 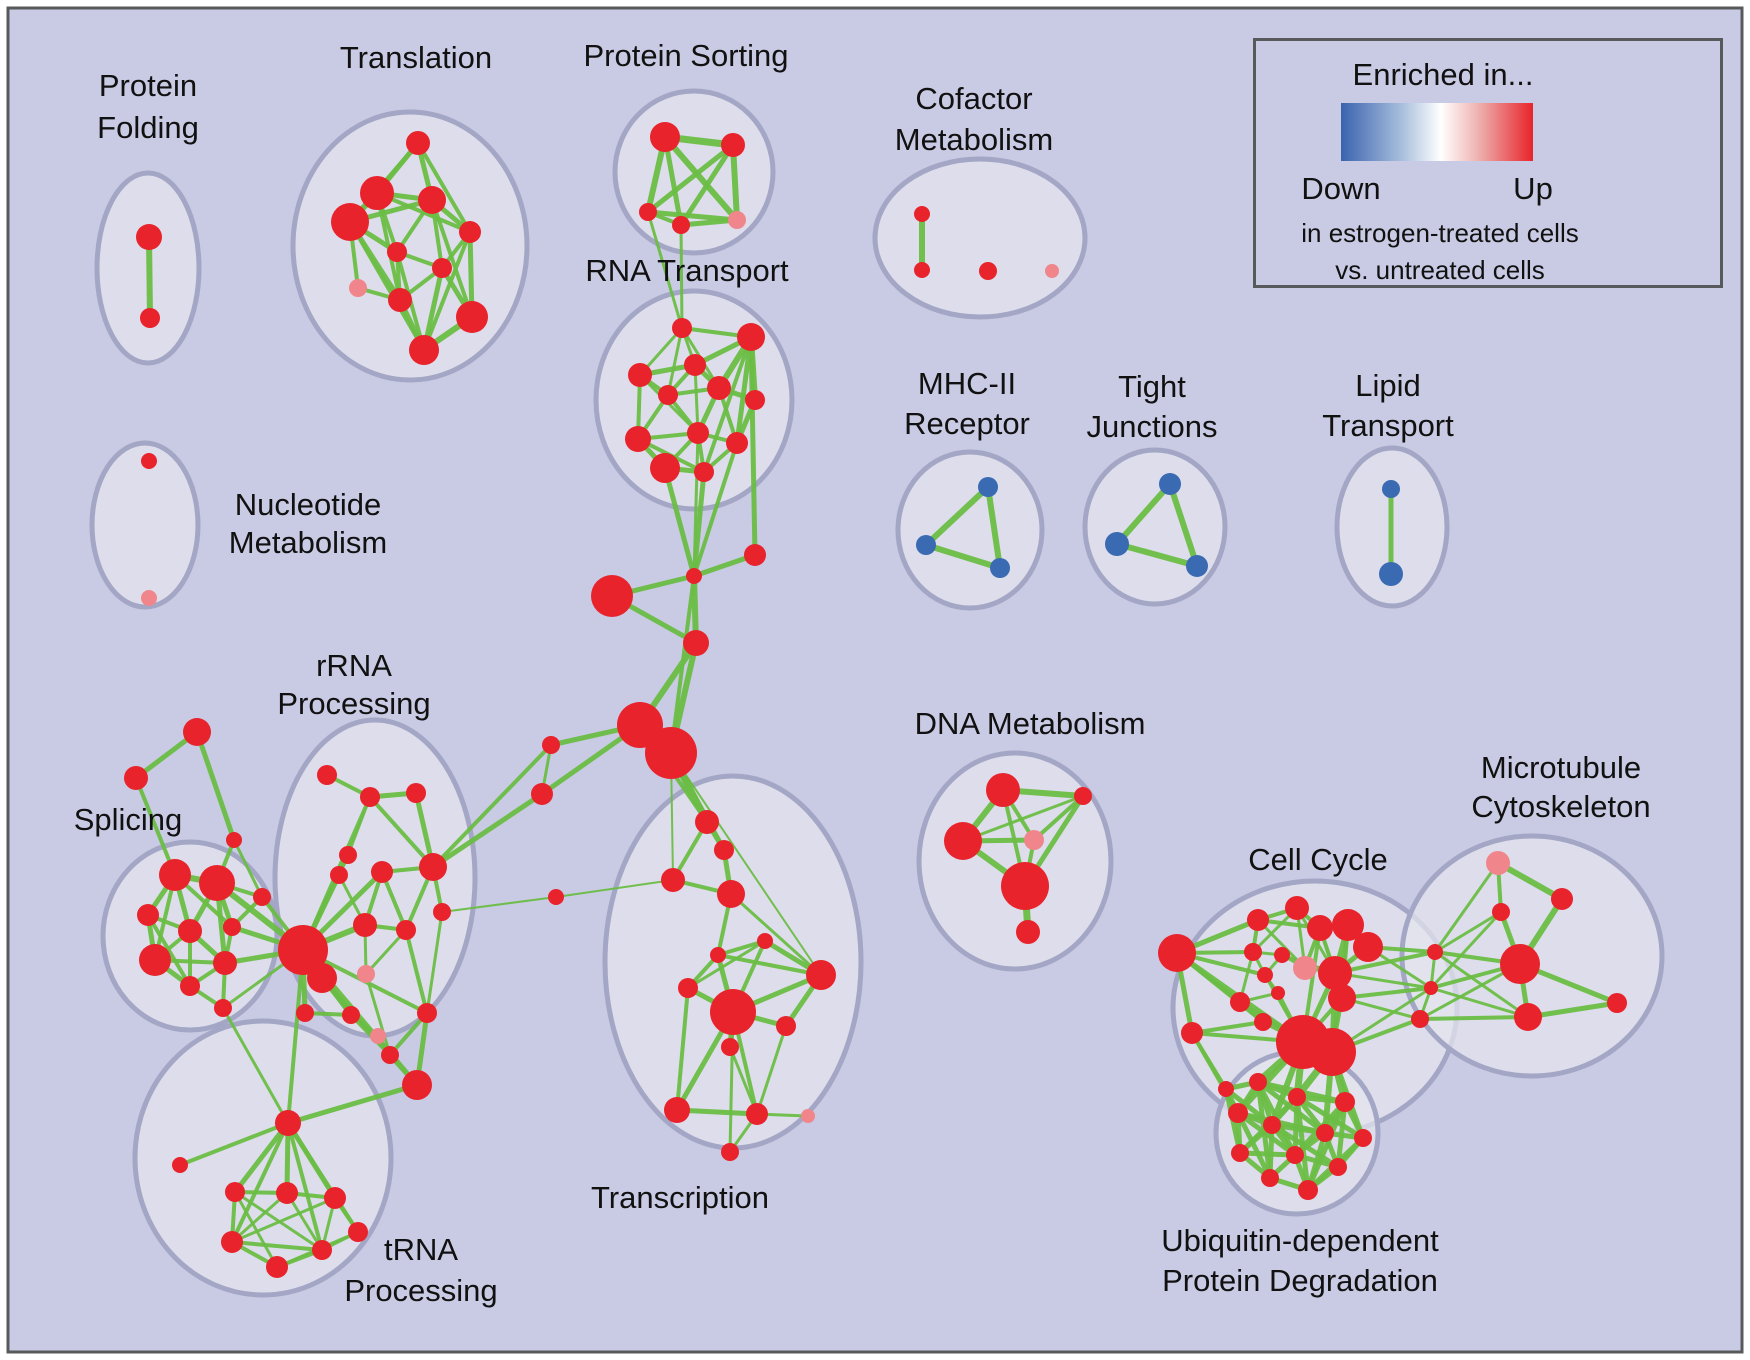 What do you see at coordinates (1278, 993) in the screenshot?
I see `network-node-c13` at bounding box center [1278, 993].